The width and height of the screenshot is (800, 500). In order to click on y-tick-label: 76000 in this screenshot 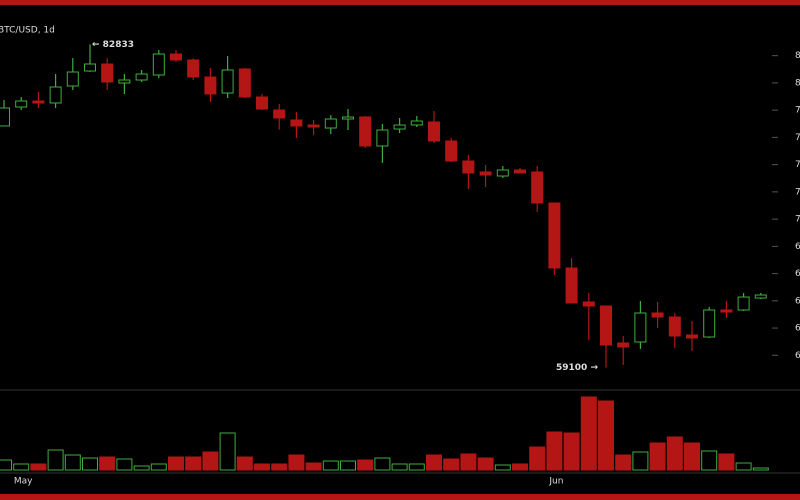, I will do `click(797, 138)`.